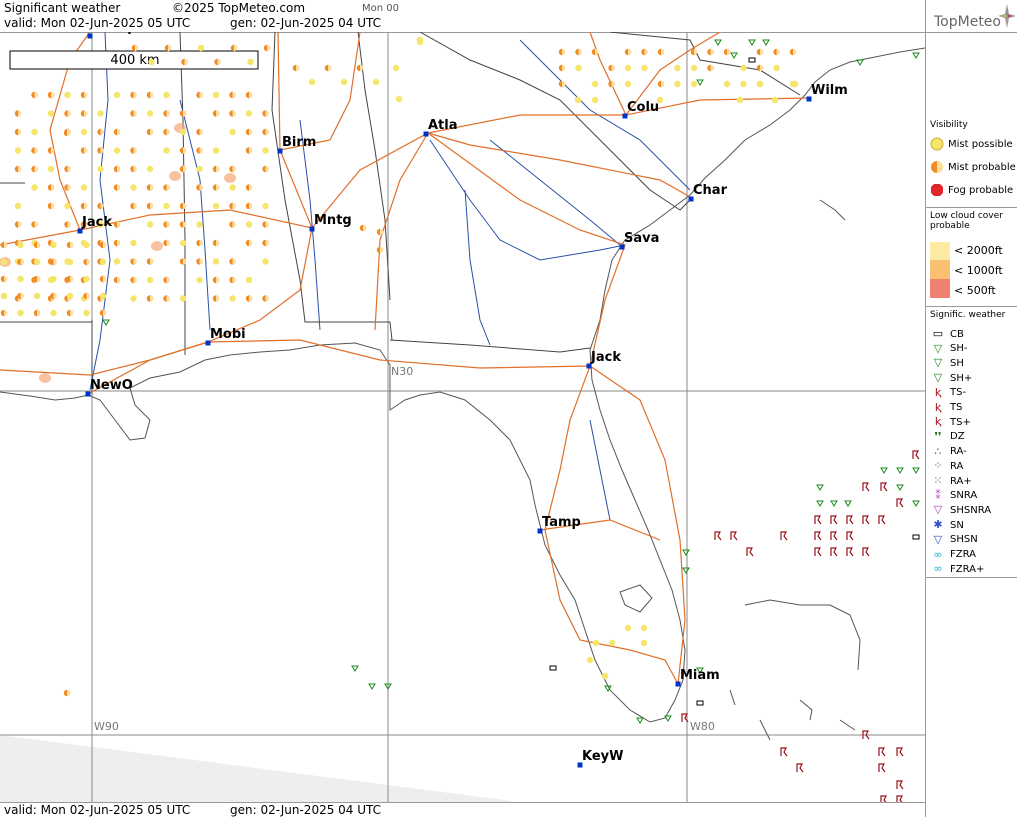  Describe the element at coordinates (953, 555) in the screenshot. I see `legend-sigwx-item: ∞ FZRA` at that location.